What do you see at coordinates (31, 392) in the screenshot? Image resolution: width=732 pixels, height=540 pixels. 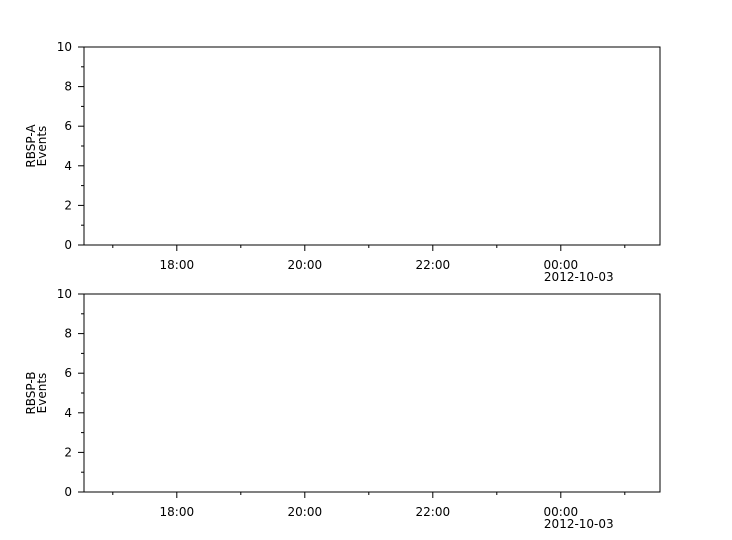 I see `y-axis-label: RBSP-B` at bounding box center [31, 392].